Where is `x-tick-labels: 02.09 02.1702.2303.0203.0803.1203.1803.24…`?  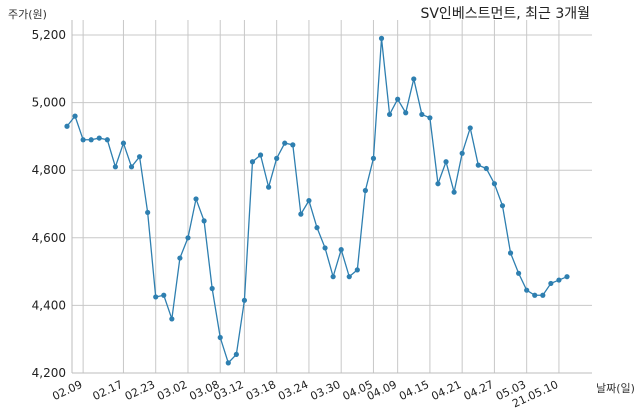
x-tick-labels: 02.09 02.1702.2303.0203.0803.1203.1803.24… is located at coordinates (305, 394).